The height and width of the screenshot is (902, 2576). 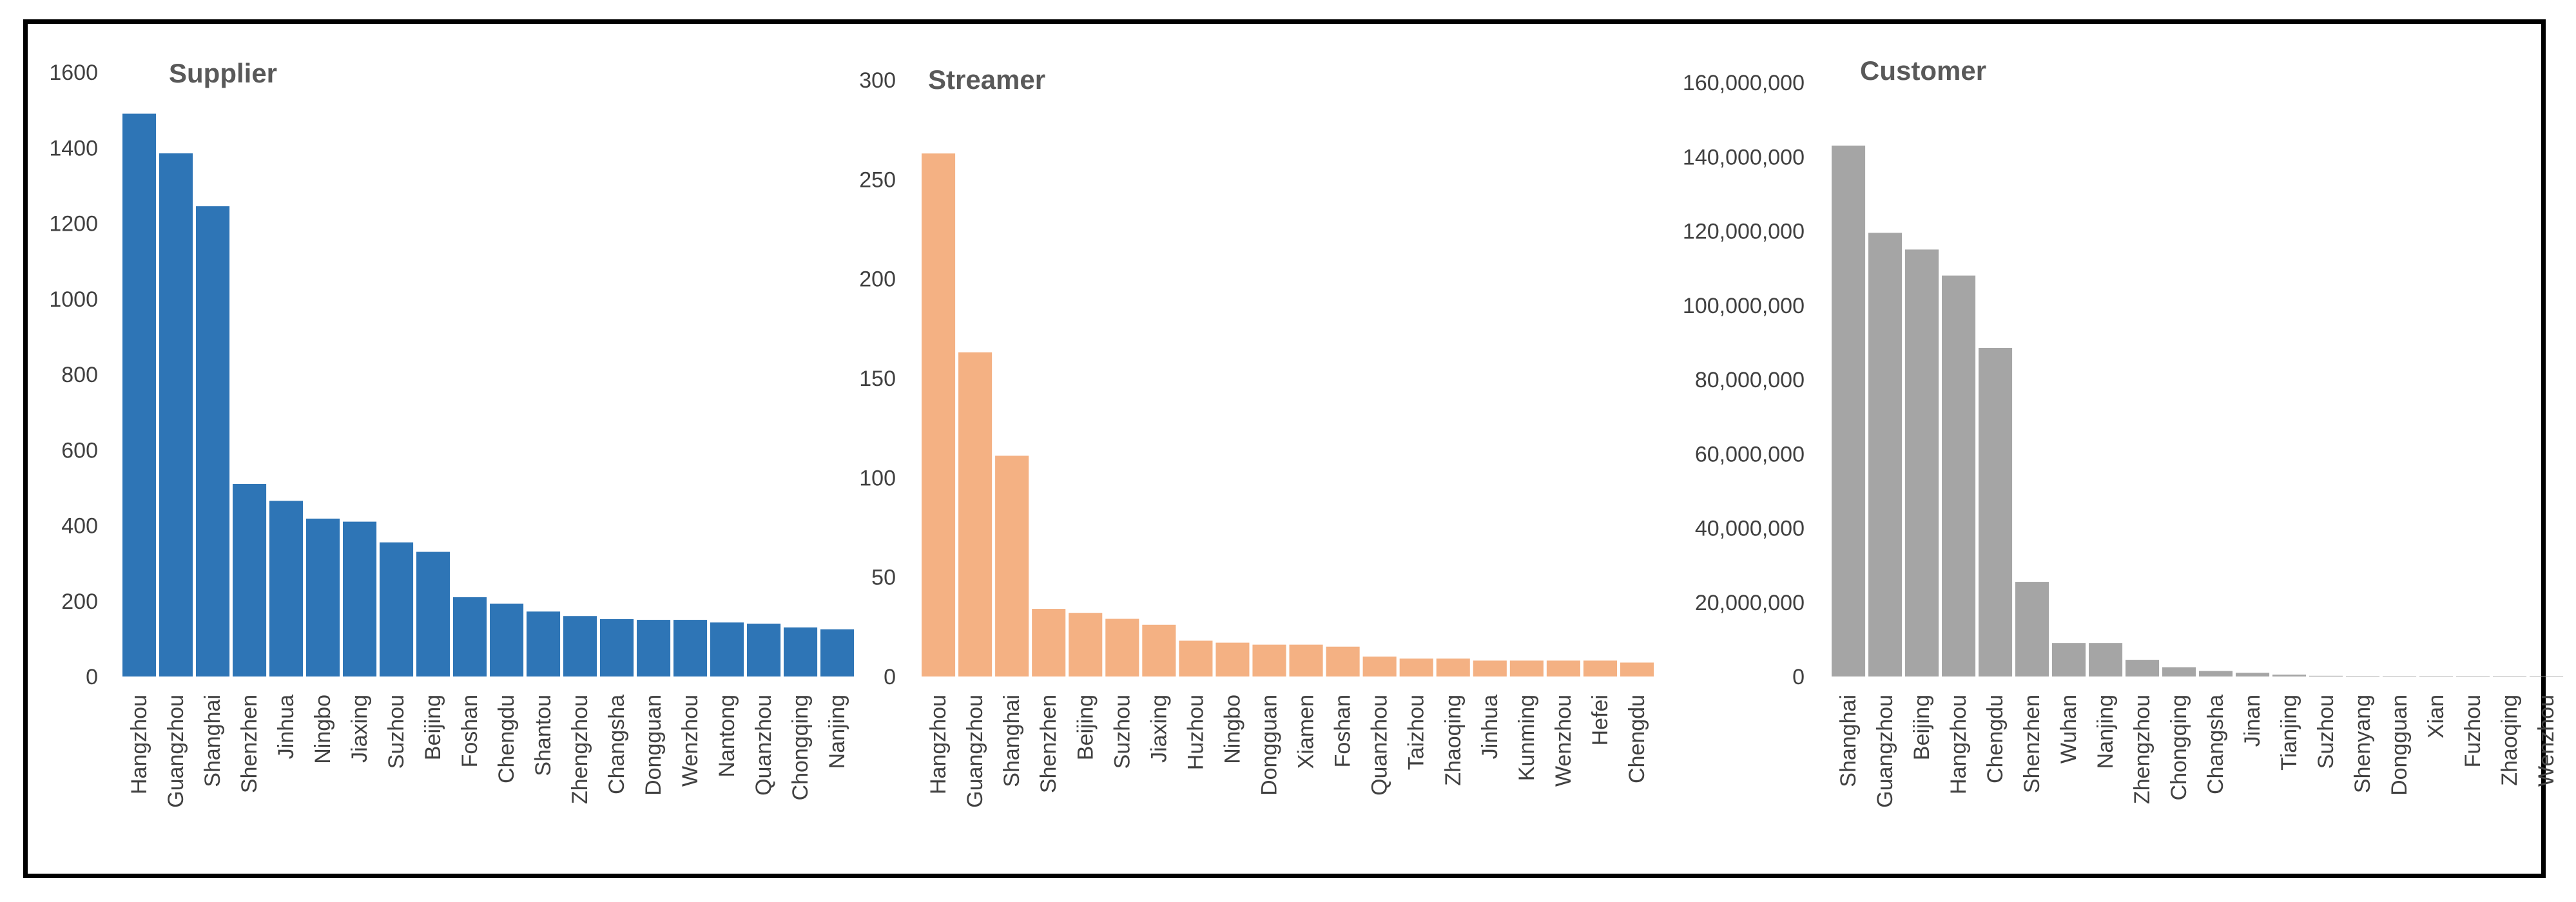 I want to click on x-category-label: Tianjing, so click(x=2289, y=733).